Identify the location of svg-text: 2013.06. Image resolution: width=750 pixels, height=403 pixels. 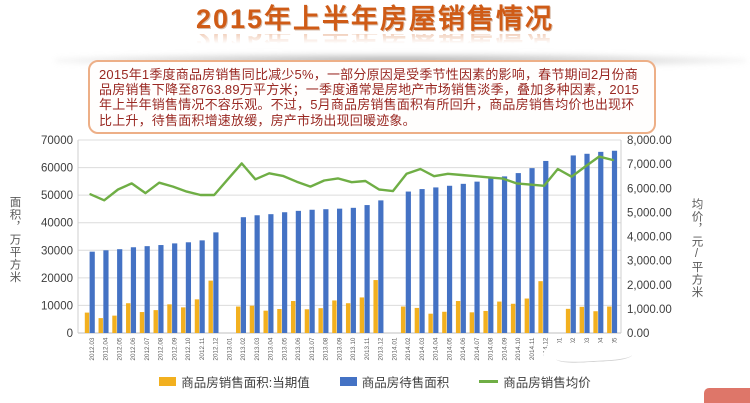
(298, 349).